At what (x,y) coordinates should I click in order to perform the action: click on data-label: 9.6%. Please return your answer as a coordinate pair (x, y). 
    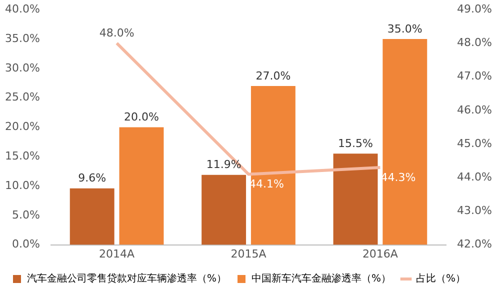
    Looking at the image, I should click on (92, 178).